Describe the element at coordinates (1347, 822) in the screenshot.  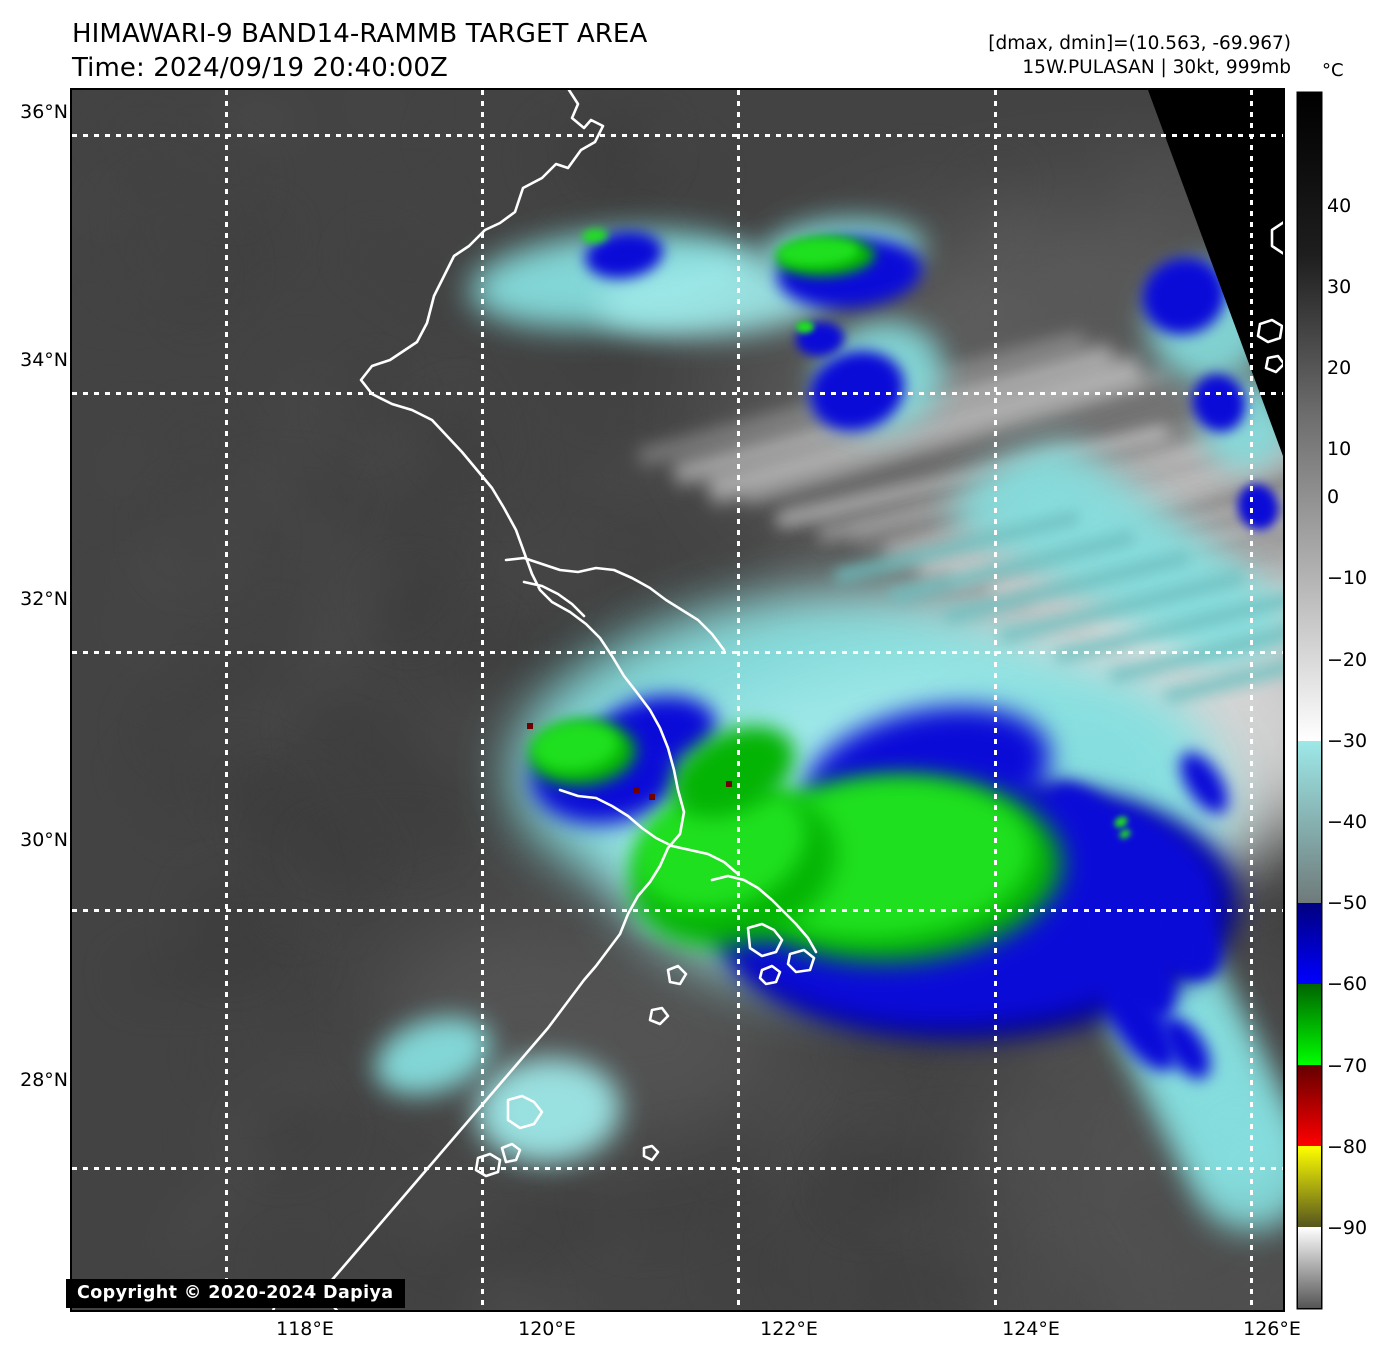
I see `cbar-tick-m40: −40` at that location.